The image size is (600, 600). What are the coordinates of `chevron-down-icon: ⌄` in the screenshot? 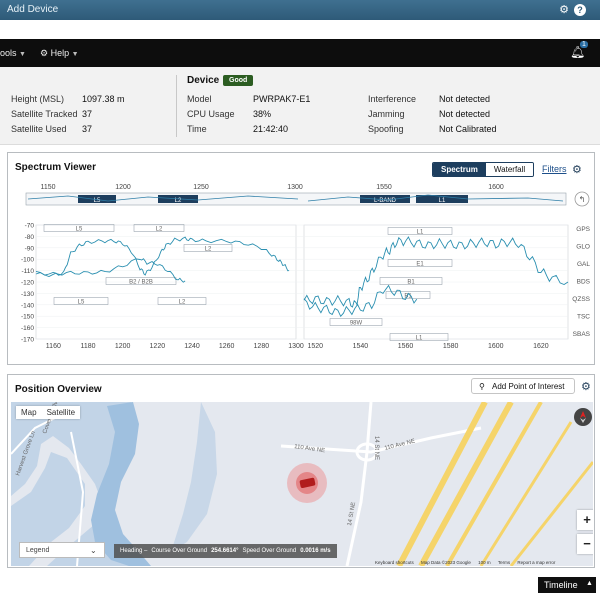 It's located at (93, 550).